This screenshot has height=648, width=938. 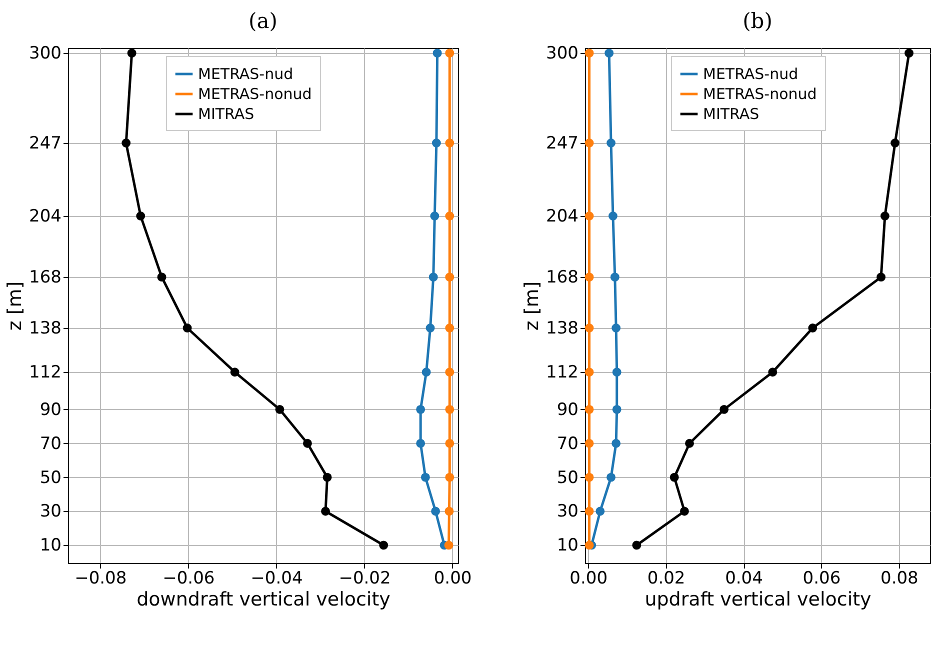 What do you see at coordinates (364, 578) in the screenshot?
I see `x-tick-label: −0.02` at bounding box center [364, 578].